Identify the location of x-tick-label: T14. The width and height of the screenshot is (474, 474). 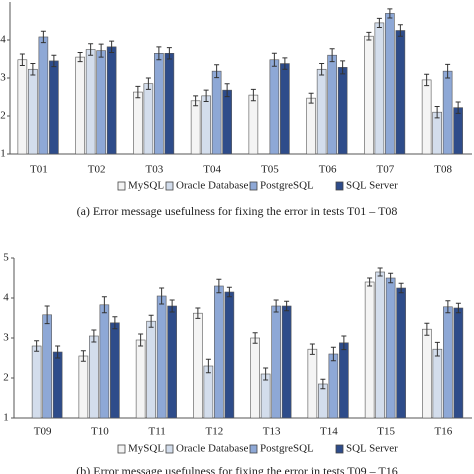
(329, 432).